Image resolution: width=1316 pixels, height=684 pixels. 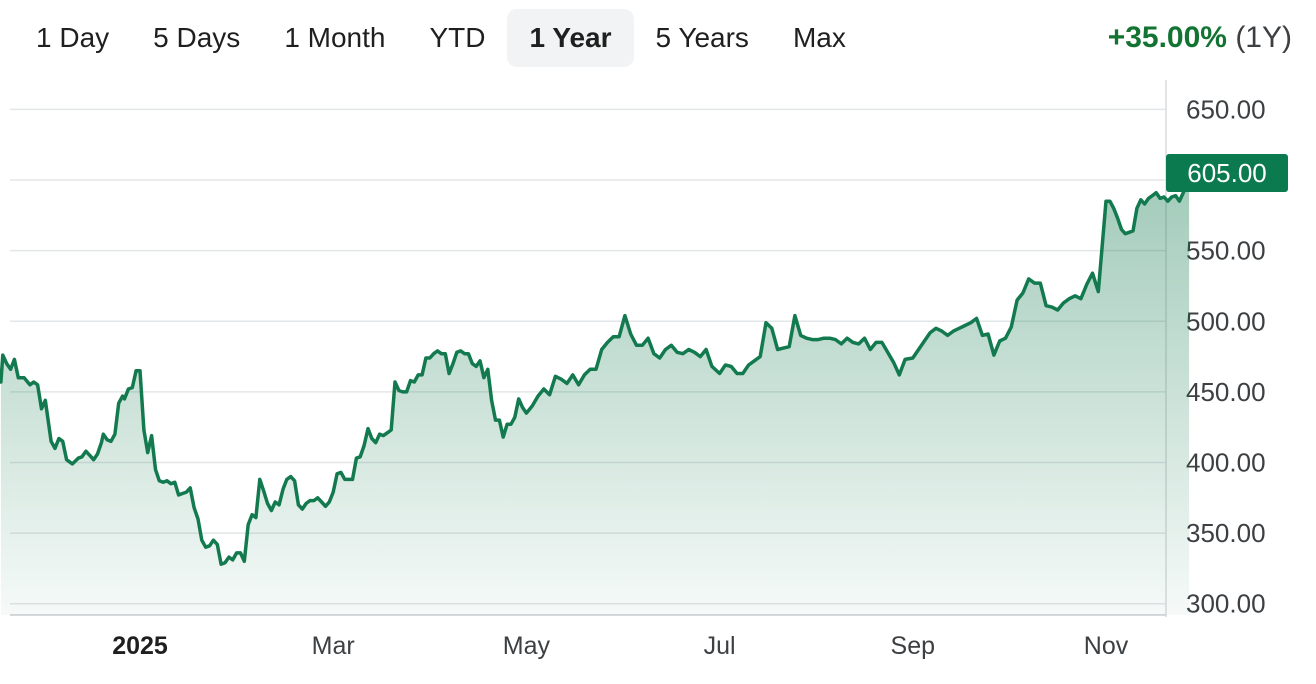 What do you see at coordinates (1226, 109) in the screenshot?
I see `y-tick-label: 650.00` at bounding box center [1226, 109].